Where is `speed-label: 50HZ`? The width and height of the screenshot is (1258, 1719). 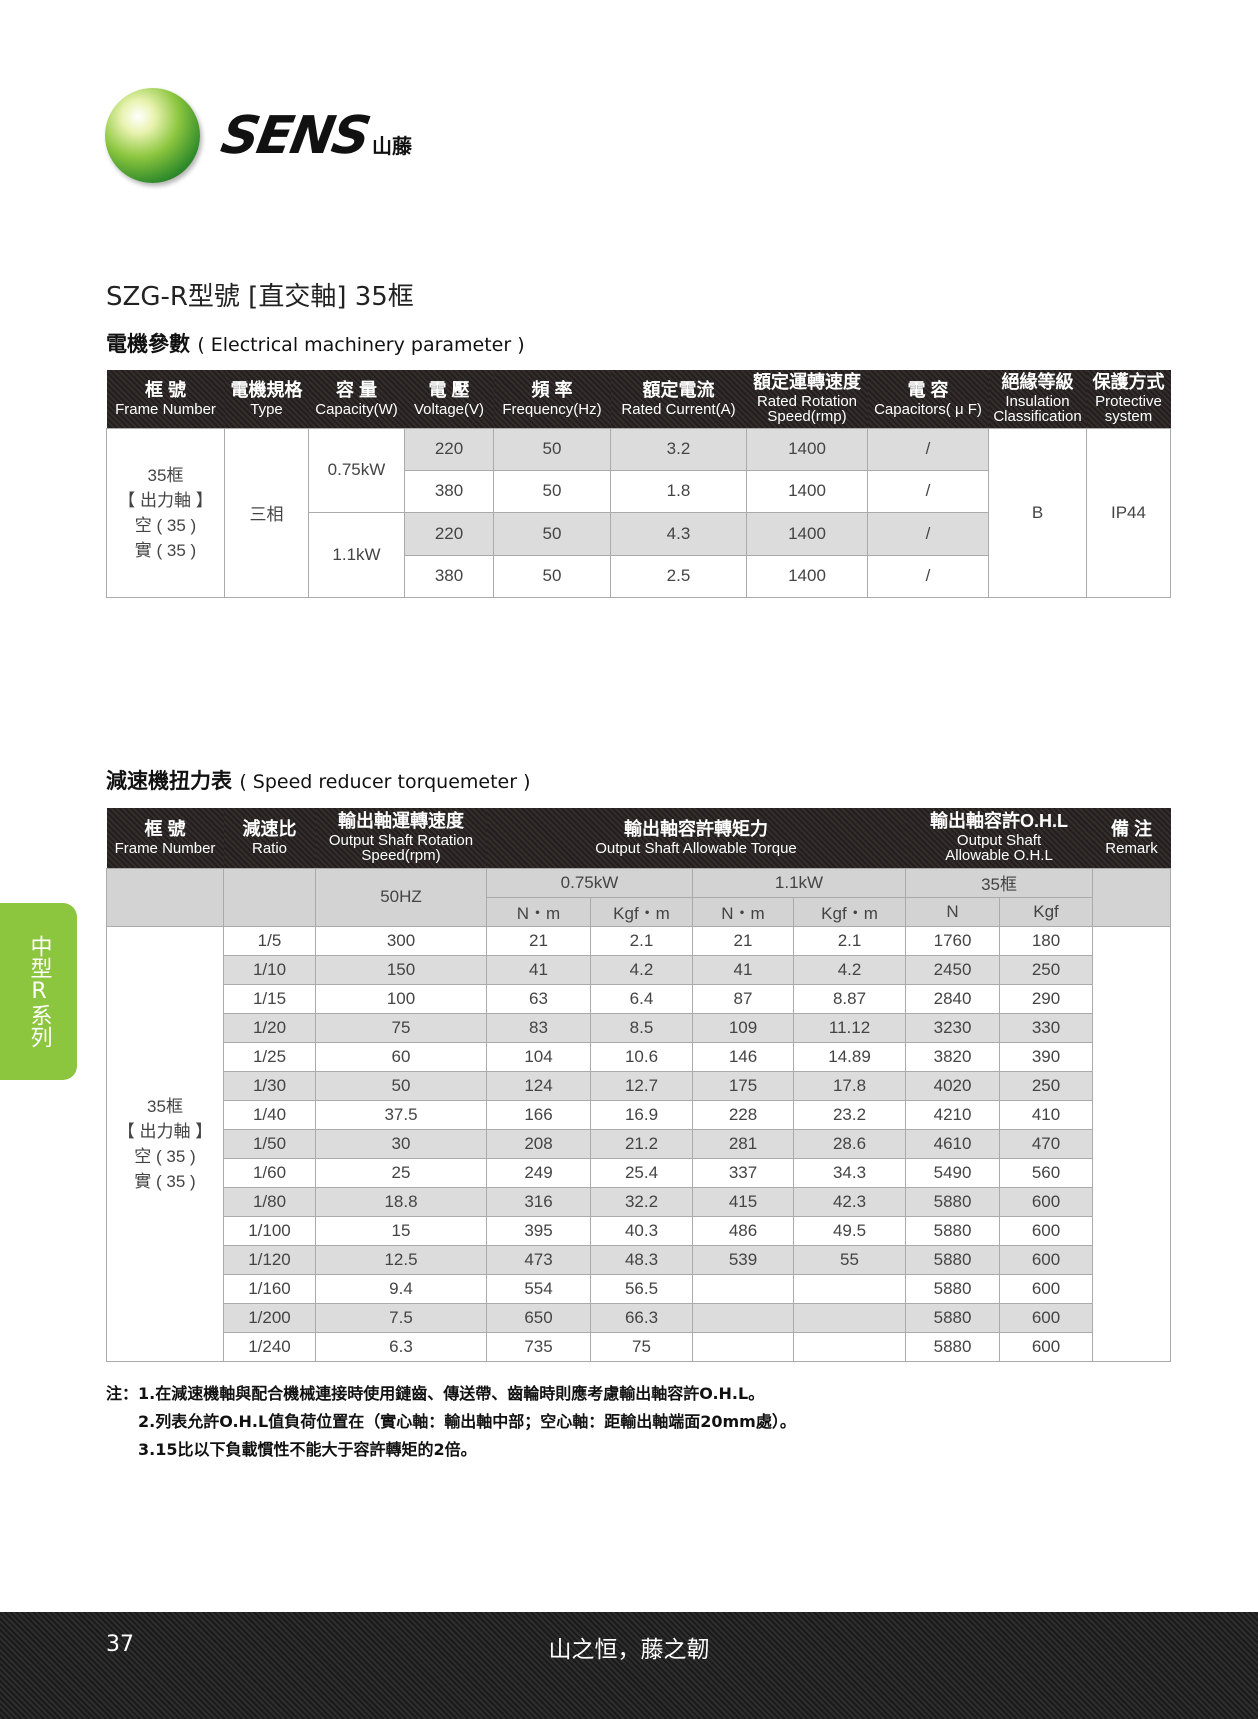
speed-label: 50HZ is located at coordinates (401, 897).